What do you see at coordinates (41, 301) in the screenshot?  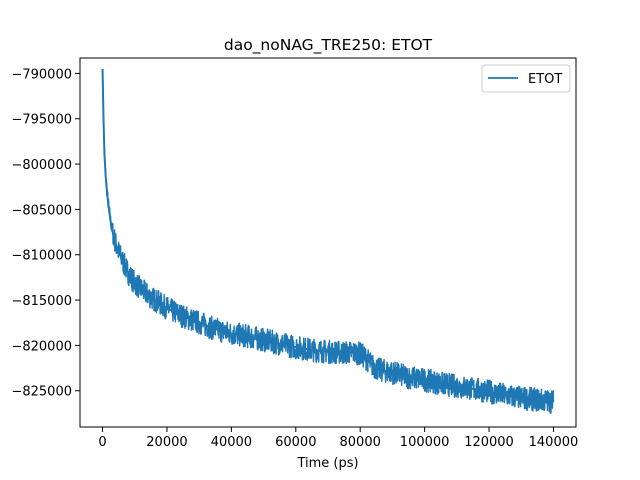 I see `y-tick-label: −815000` at bounding box center [41, 301].